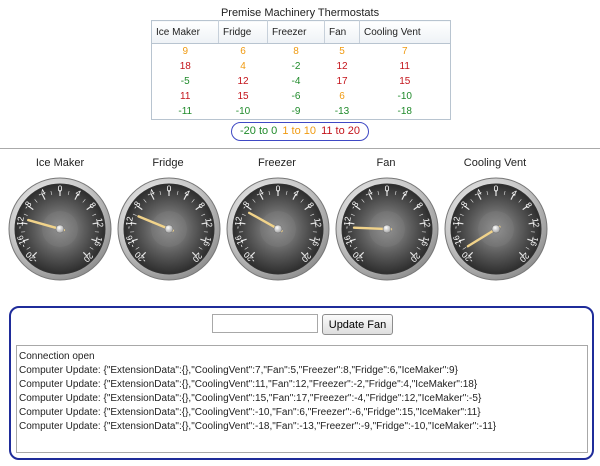  What do you see at coordinates (243, 111) in the screenshot?
I see `table-cell-fridge: -10` at bounding box center [243, 111].